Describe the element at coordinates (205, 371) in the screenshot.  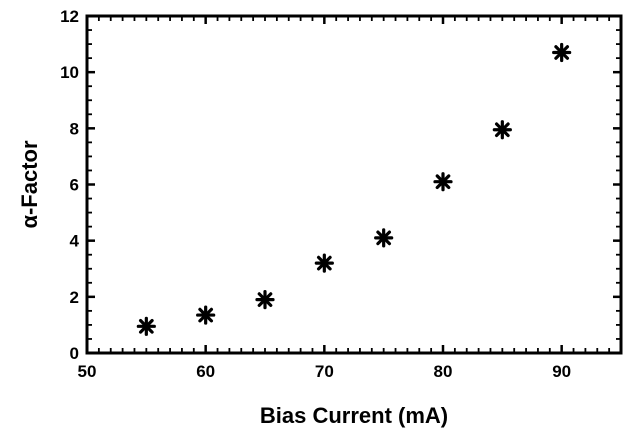
I see `x-tick-label: 60` at that location.